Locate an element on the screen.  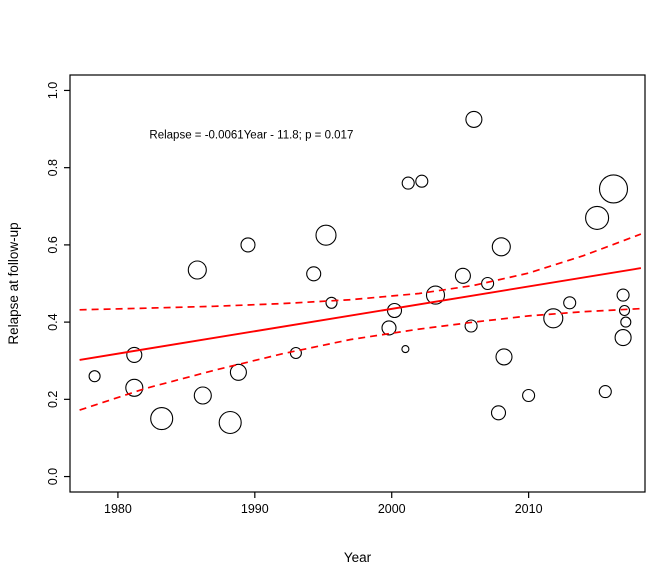
regression-annotation: Relapse = -0.0061Year - 11.8; p = 0.017 is located at coordinates (251, 136).